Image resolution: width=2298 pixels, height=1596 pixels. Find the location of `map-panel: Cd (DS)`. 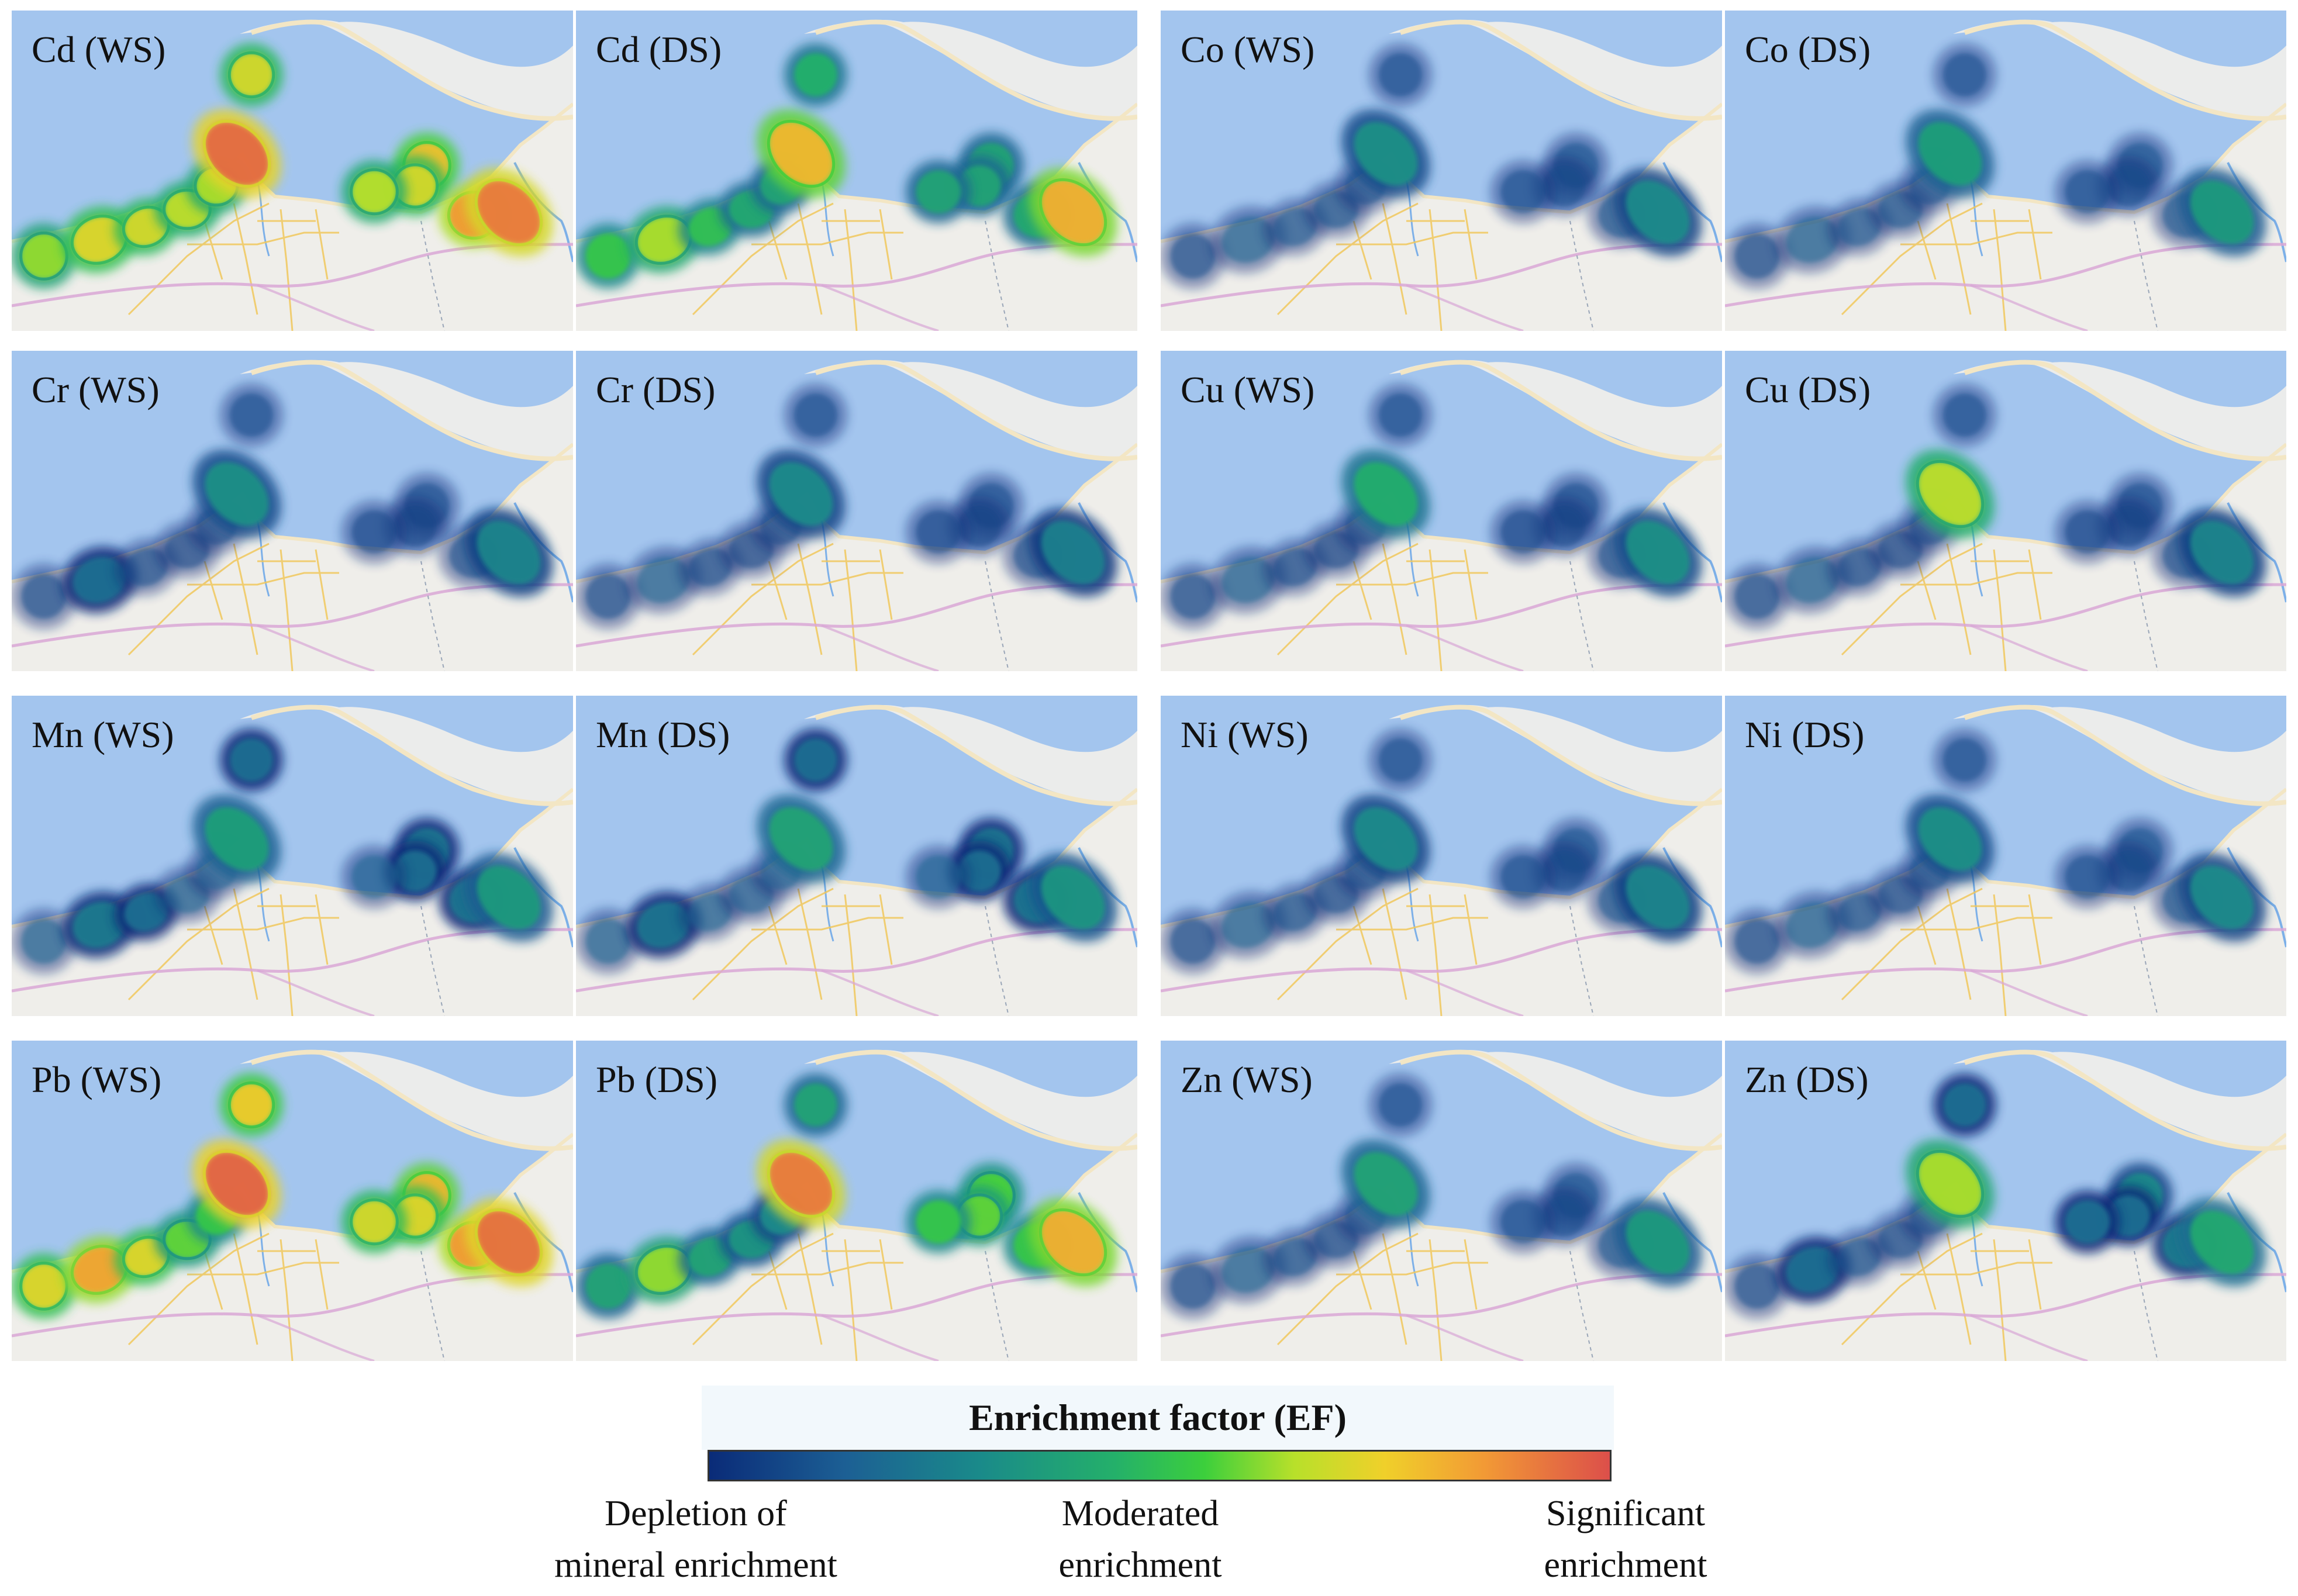

map-panel: Cd (DS) is located at coordinates (856, 171).